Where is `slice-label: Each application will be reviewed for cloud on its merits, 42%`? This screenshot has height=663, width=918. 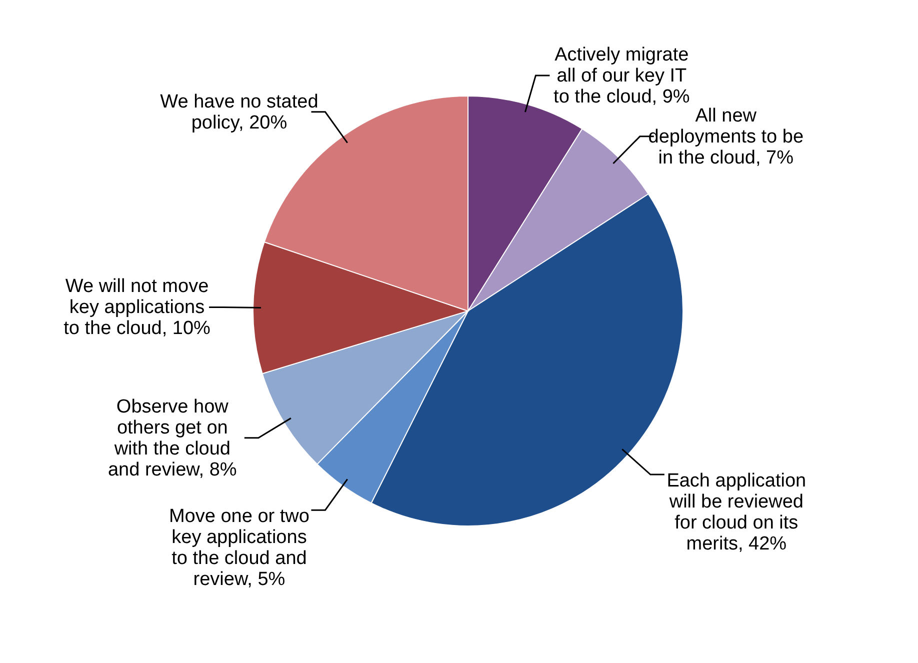
slice-label: Each application will be reviewed for cloud on its merits, 42% is located at coordinates (736, 512).